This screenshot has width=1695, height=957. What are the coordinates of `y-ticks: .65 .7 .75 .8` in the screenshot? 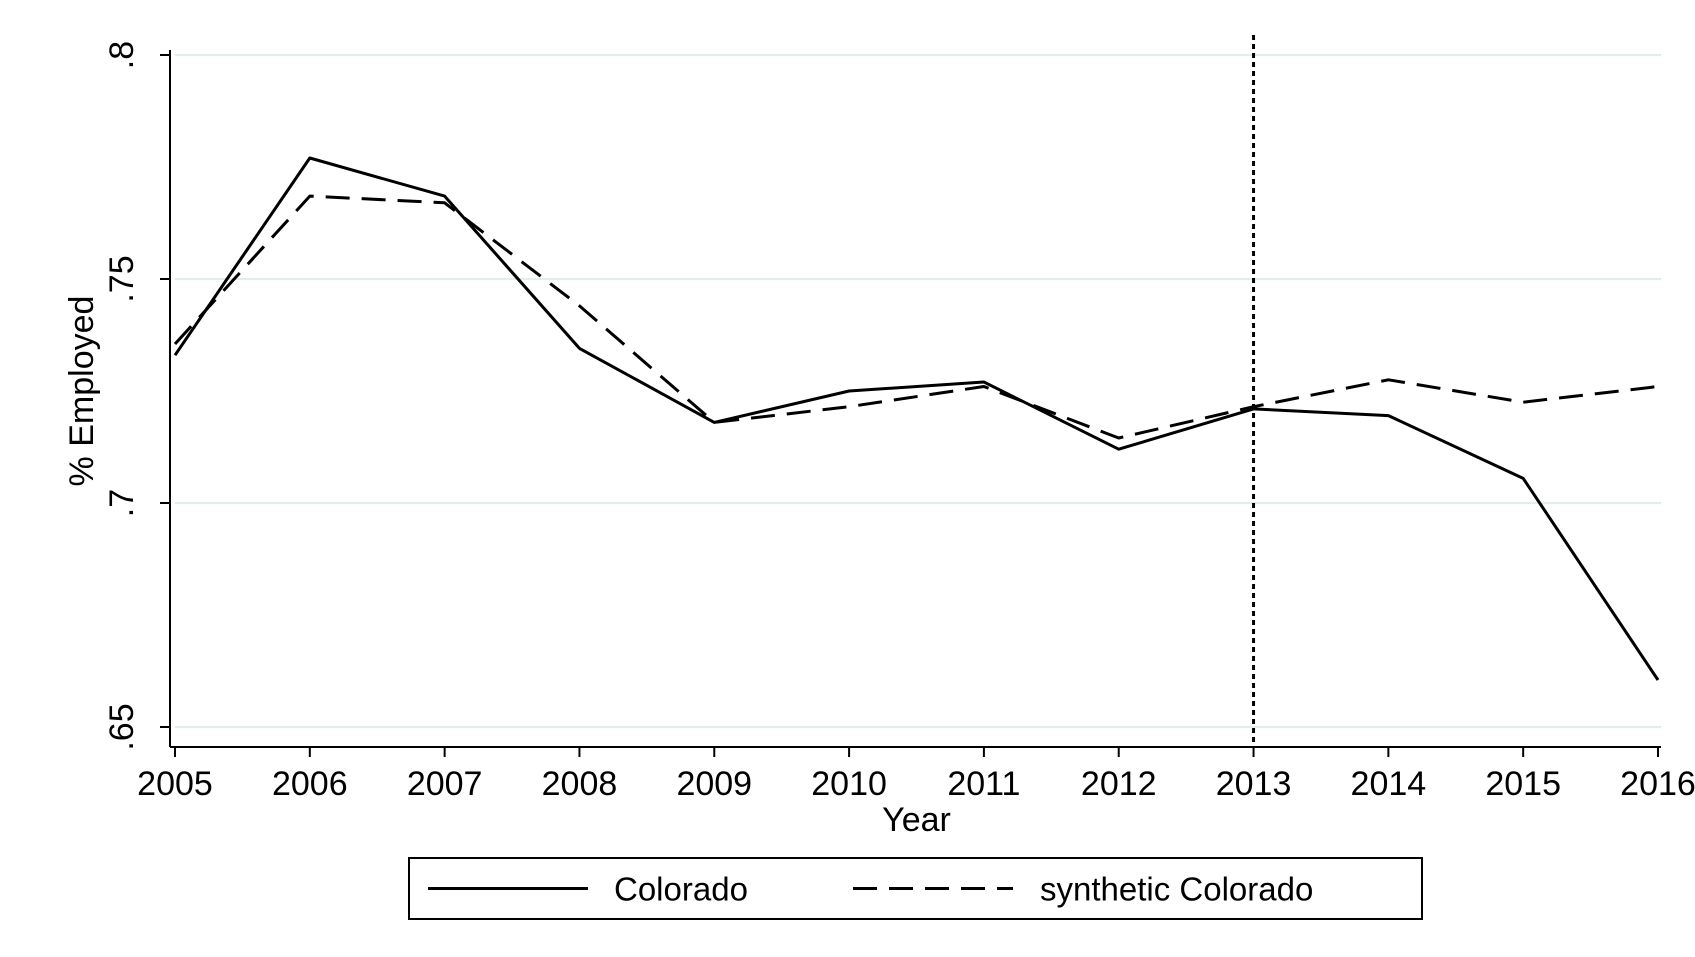 It's located at (136, 396).